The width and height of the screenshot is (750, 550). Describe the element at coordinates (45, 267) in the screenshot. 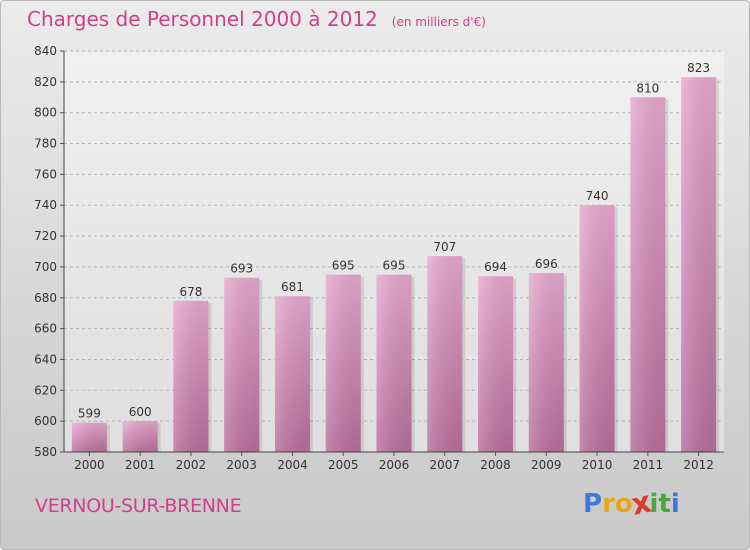

I see `y-tick-label: 700` at that location.